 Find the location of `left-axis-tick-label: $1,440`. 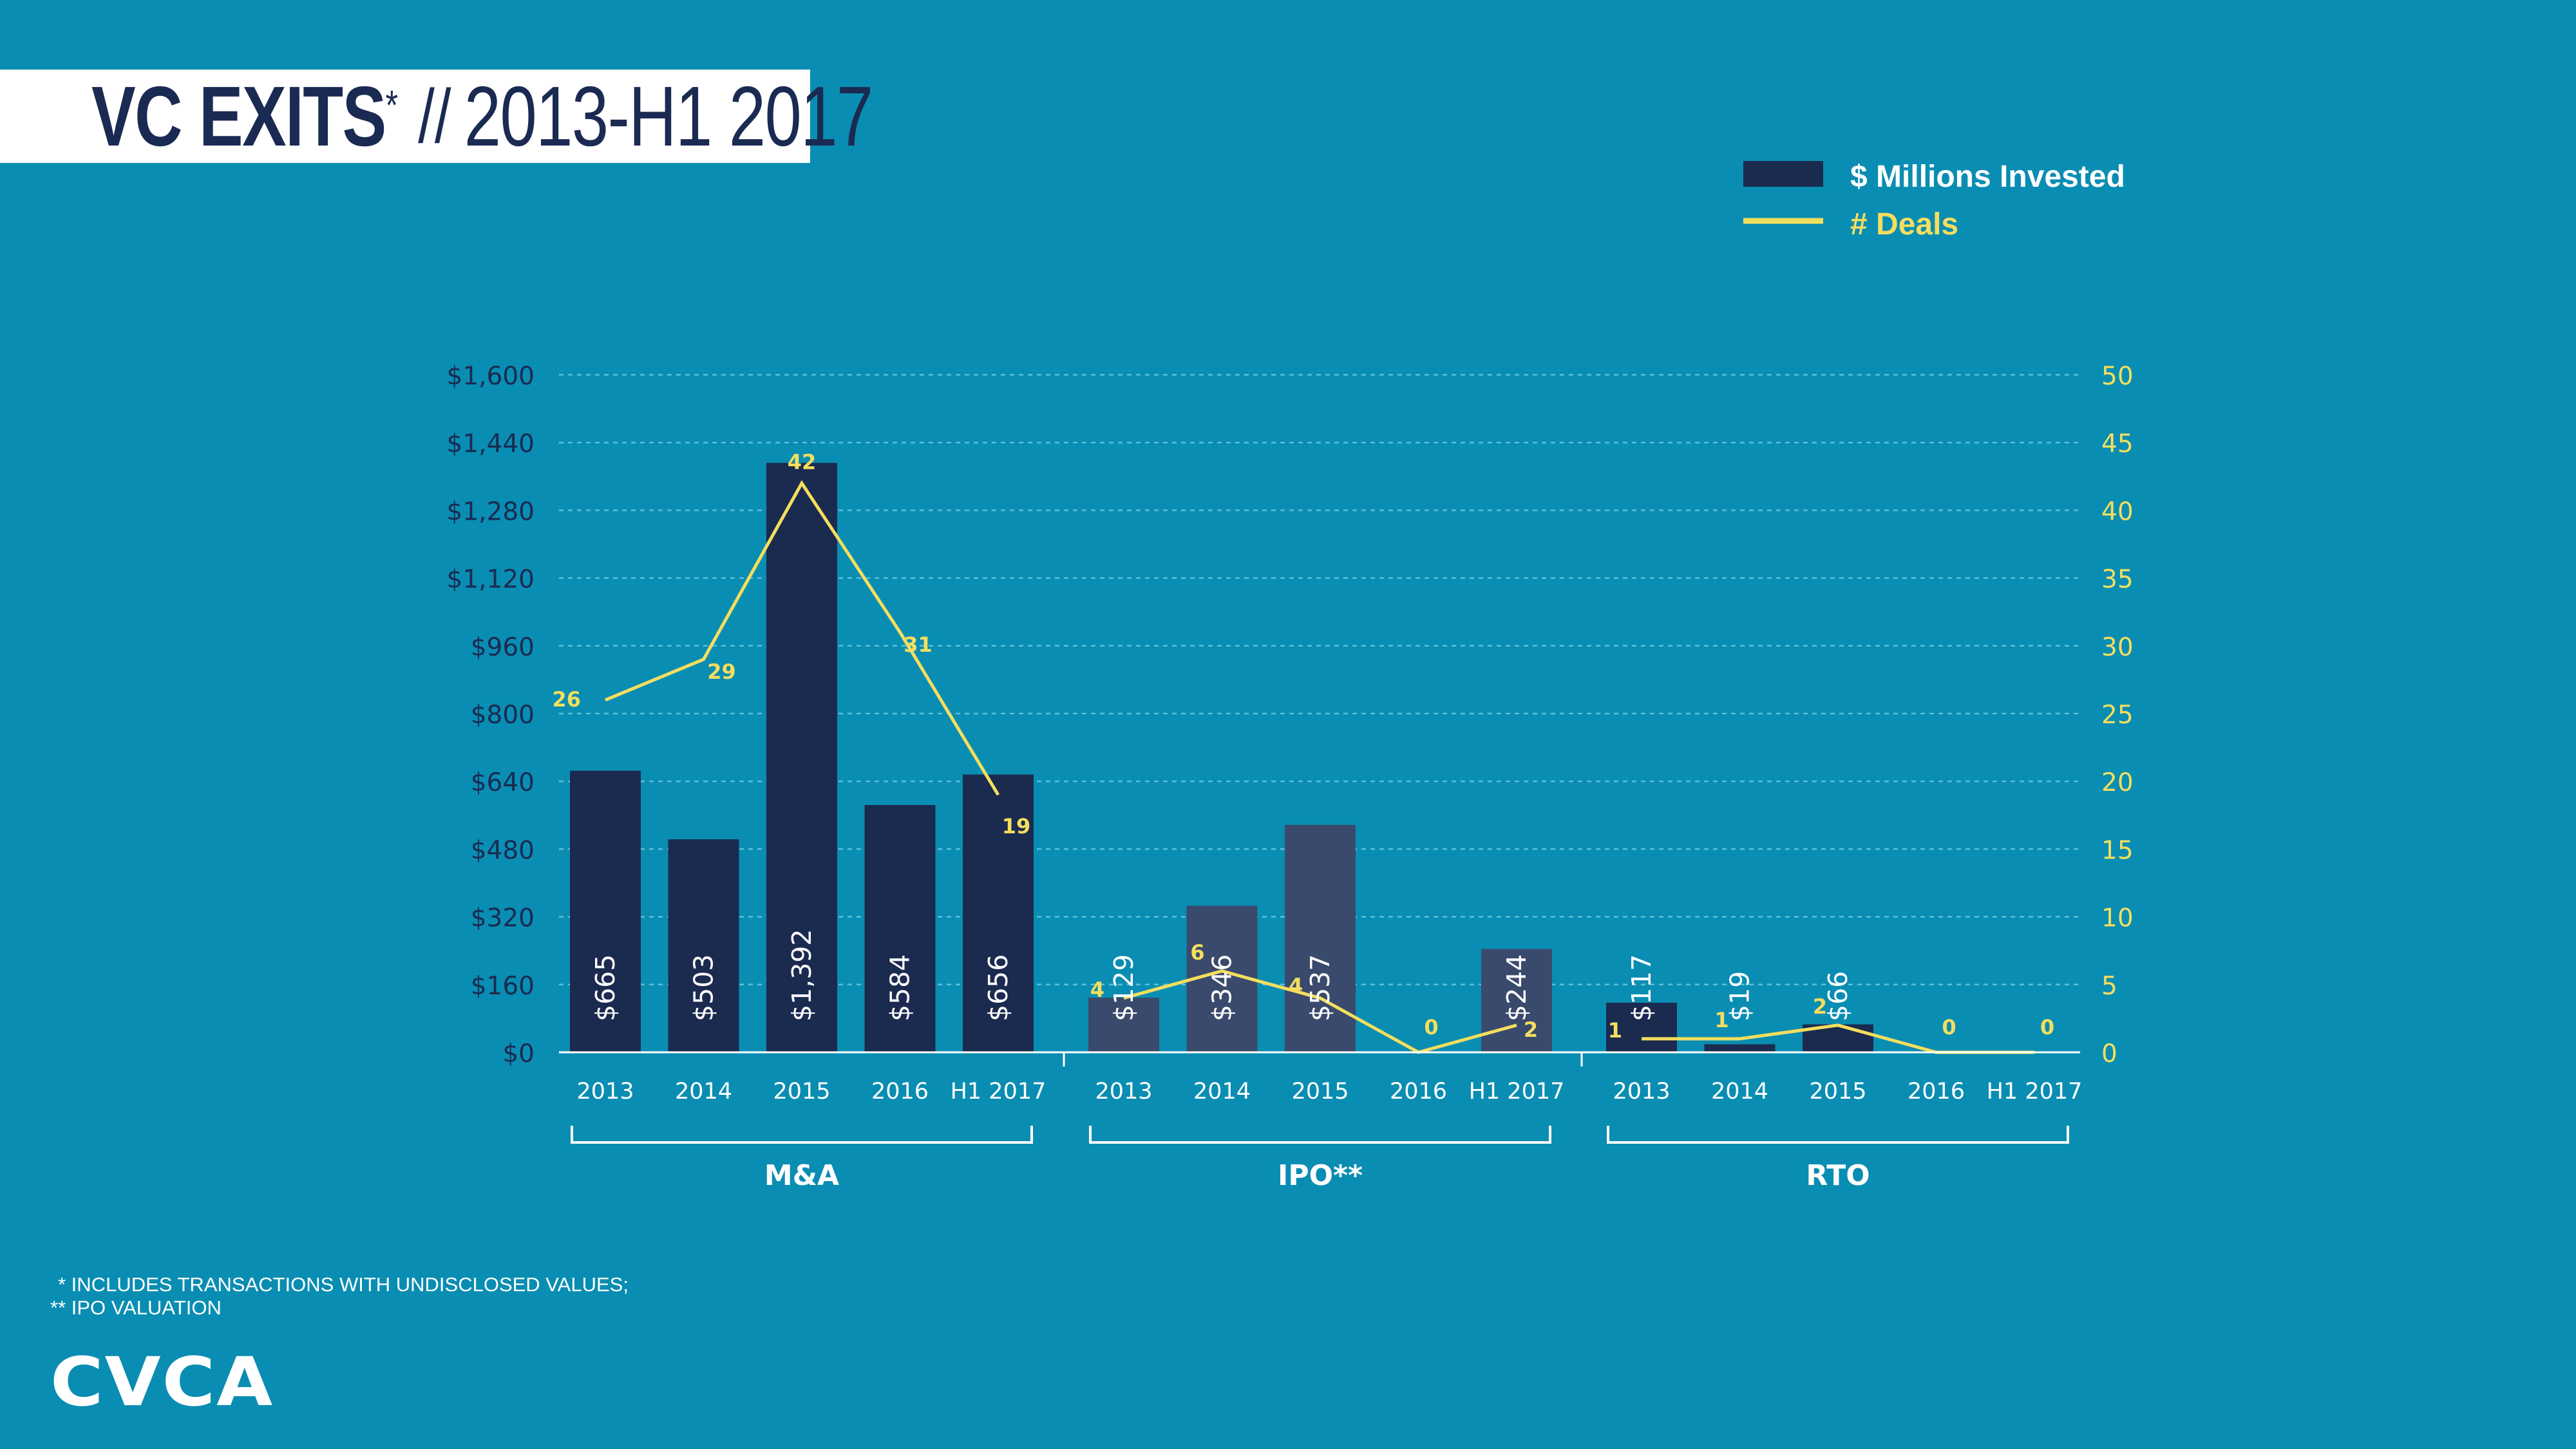

left-axis-tick-label: $1,440 is located at coordinates (491, 445).